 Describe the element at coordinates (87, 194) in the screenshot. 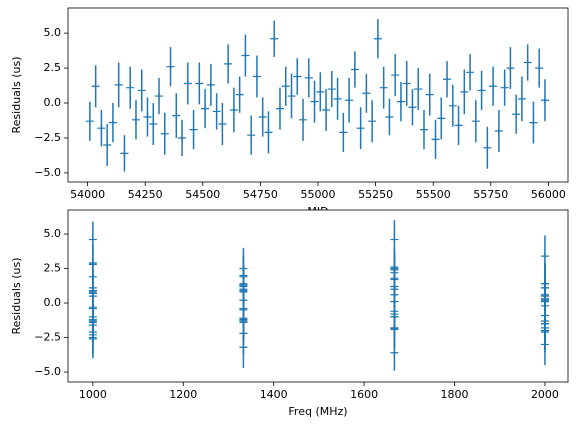

I see `x-tick-label: 54000` at that location.